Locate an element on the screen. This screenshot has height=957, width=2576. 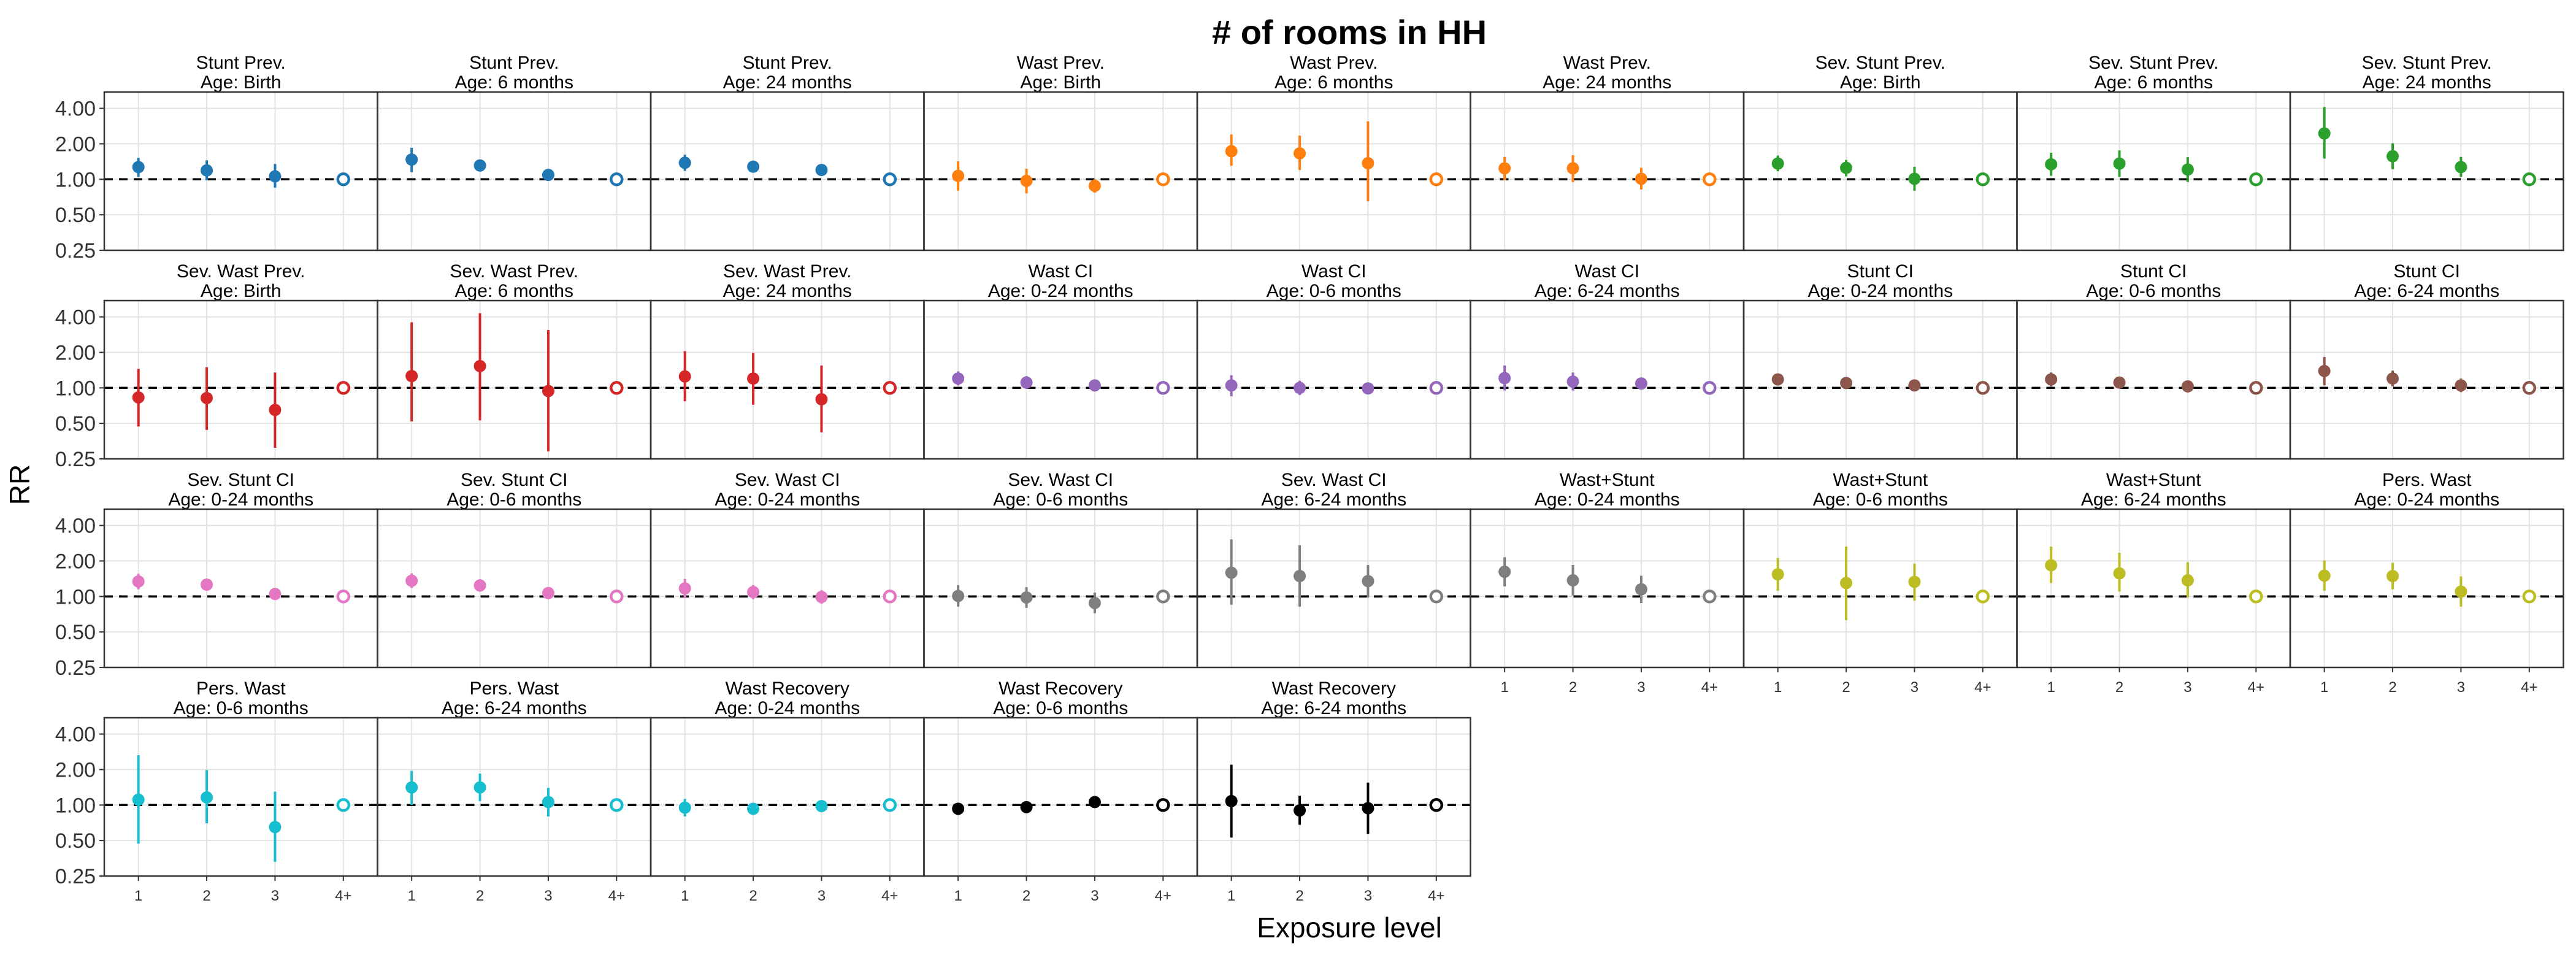
y-tick-label: 2.00 is located at coordinates (75, 145).